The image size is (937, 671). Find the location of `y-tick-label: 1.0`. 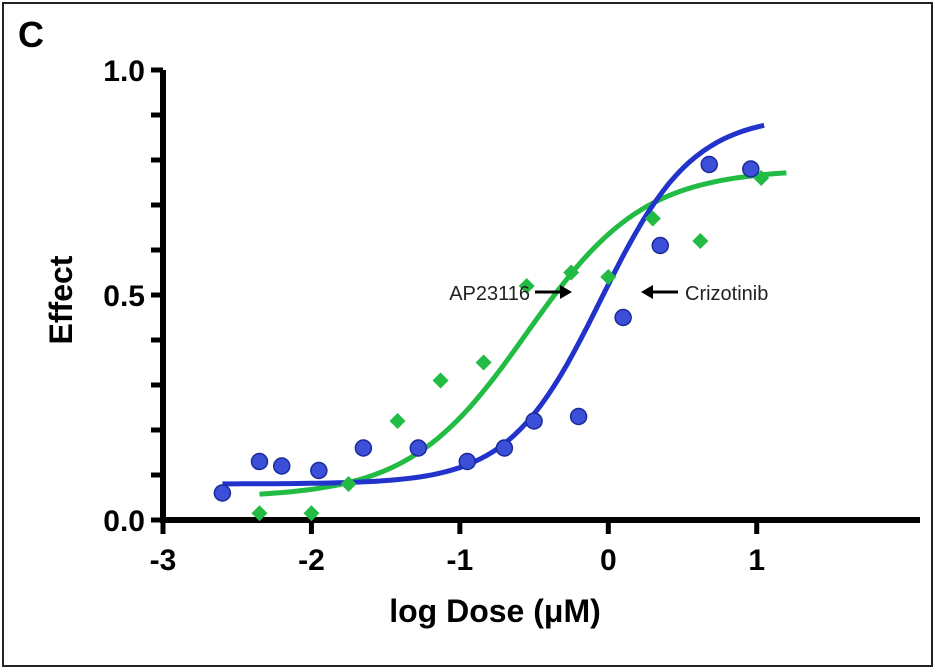

y-tick-label: 1.0 is located at coordinates (124, 71).